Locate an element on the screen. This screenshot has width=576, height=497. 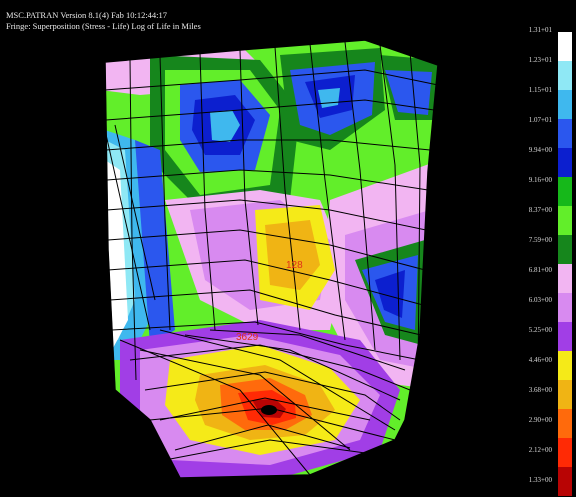
legend-color-bar is located at coordinates (565, 264).